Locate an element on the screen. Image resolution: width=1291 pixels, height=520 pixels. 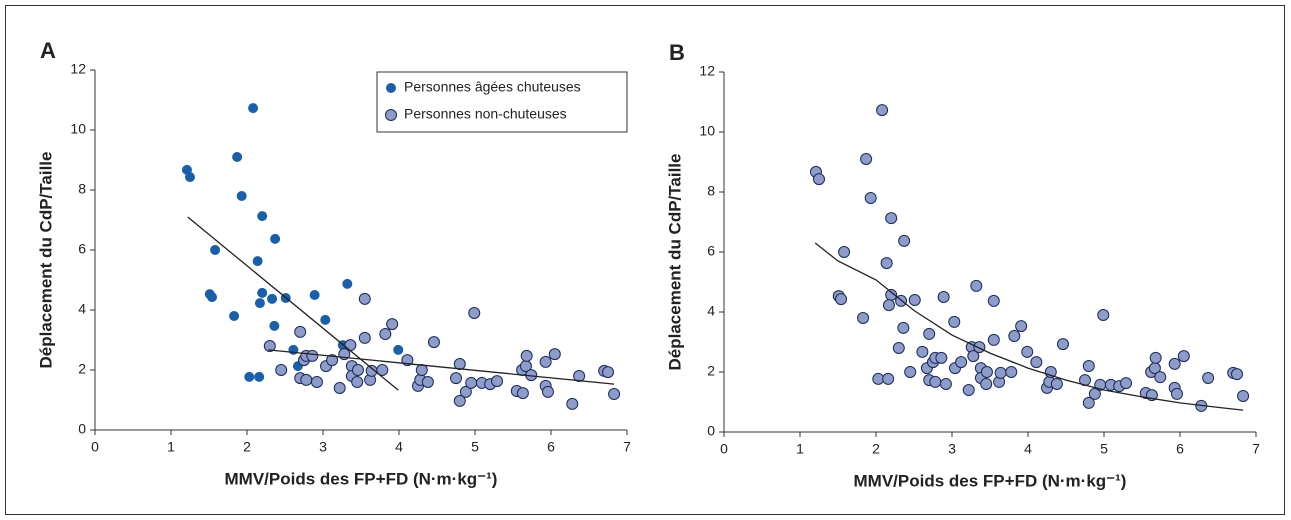
x-tick-label: 5 is located at coordinates (1104, 449).